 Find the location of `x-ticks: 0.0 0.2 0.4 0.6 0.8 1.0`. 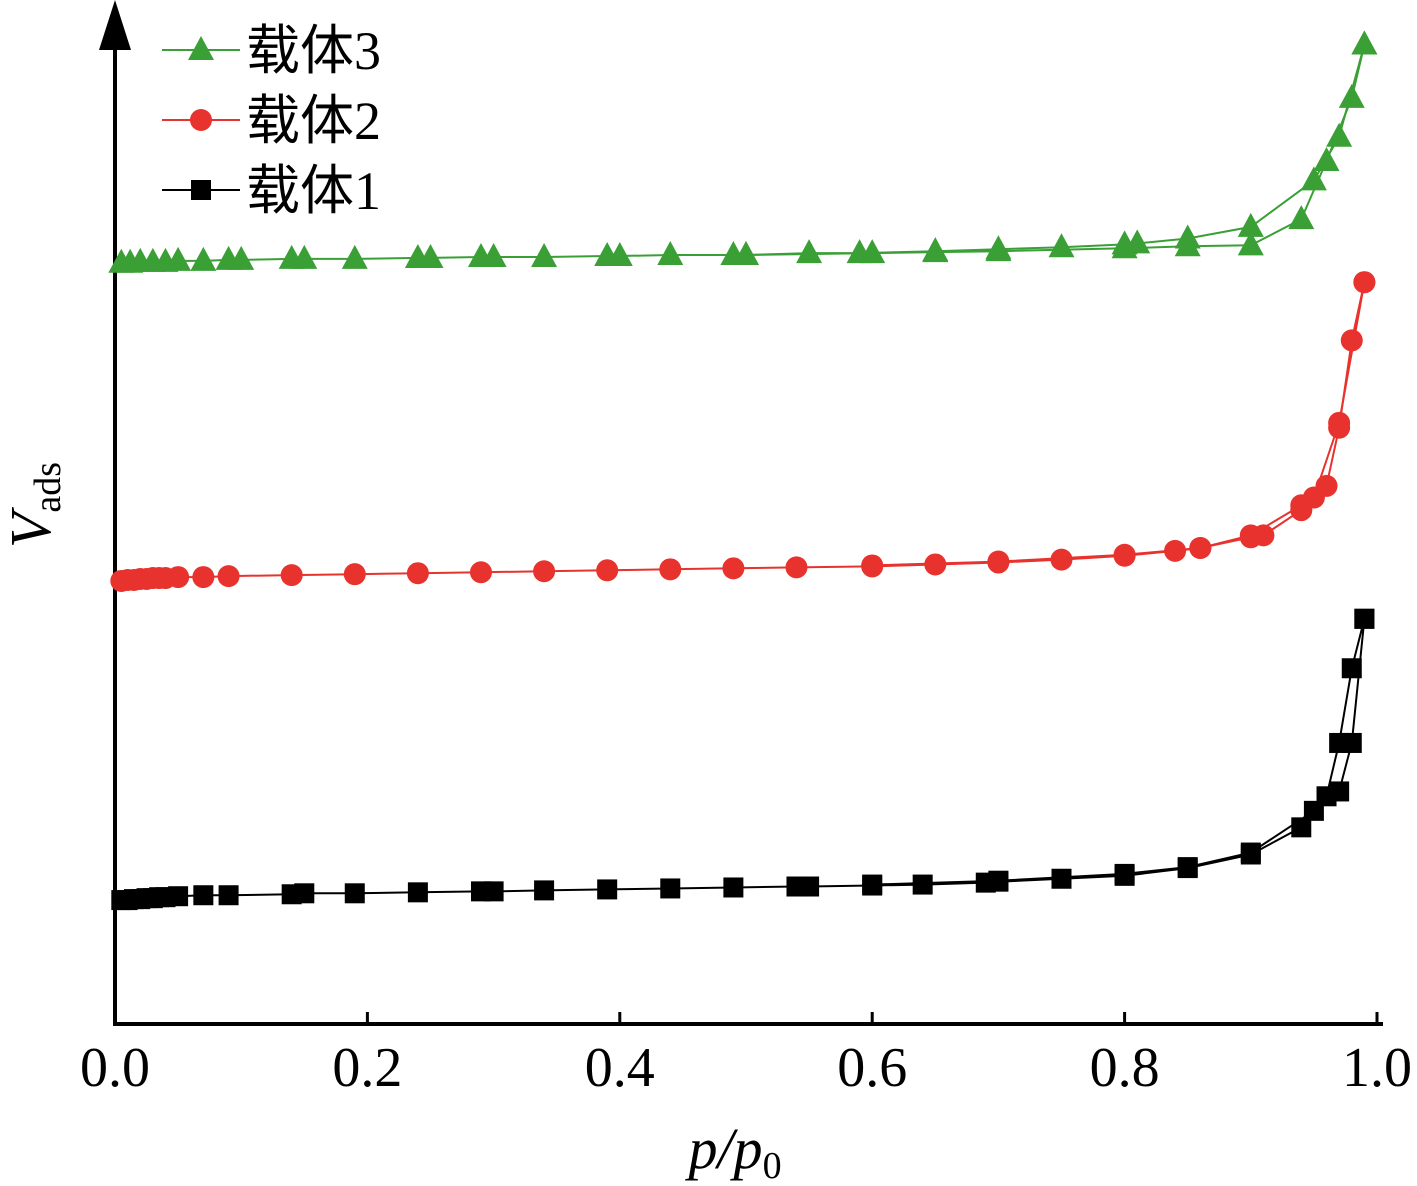

x-ticks: 0.0 0.2 0.4 0.6 0.8 1.0 is located at coordinates (746, 1055).